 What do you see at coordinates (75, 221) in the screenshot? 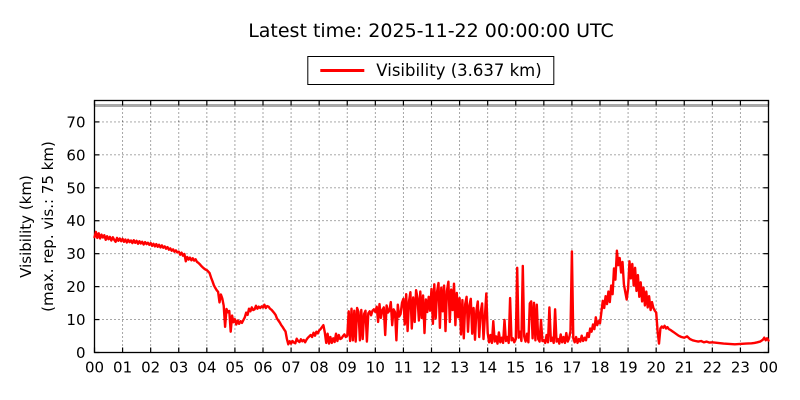
I see `y-tick-label: 40` at bounding box center [75, 221].